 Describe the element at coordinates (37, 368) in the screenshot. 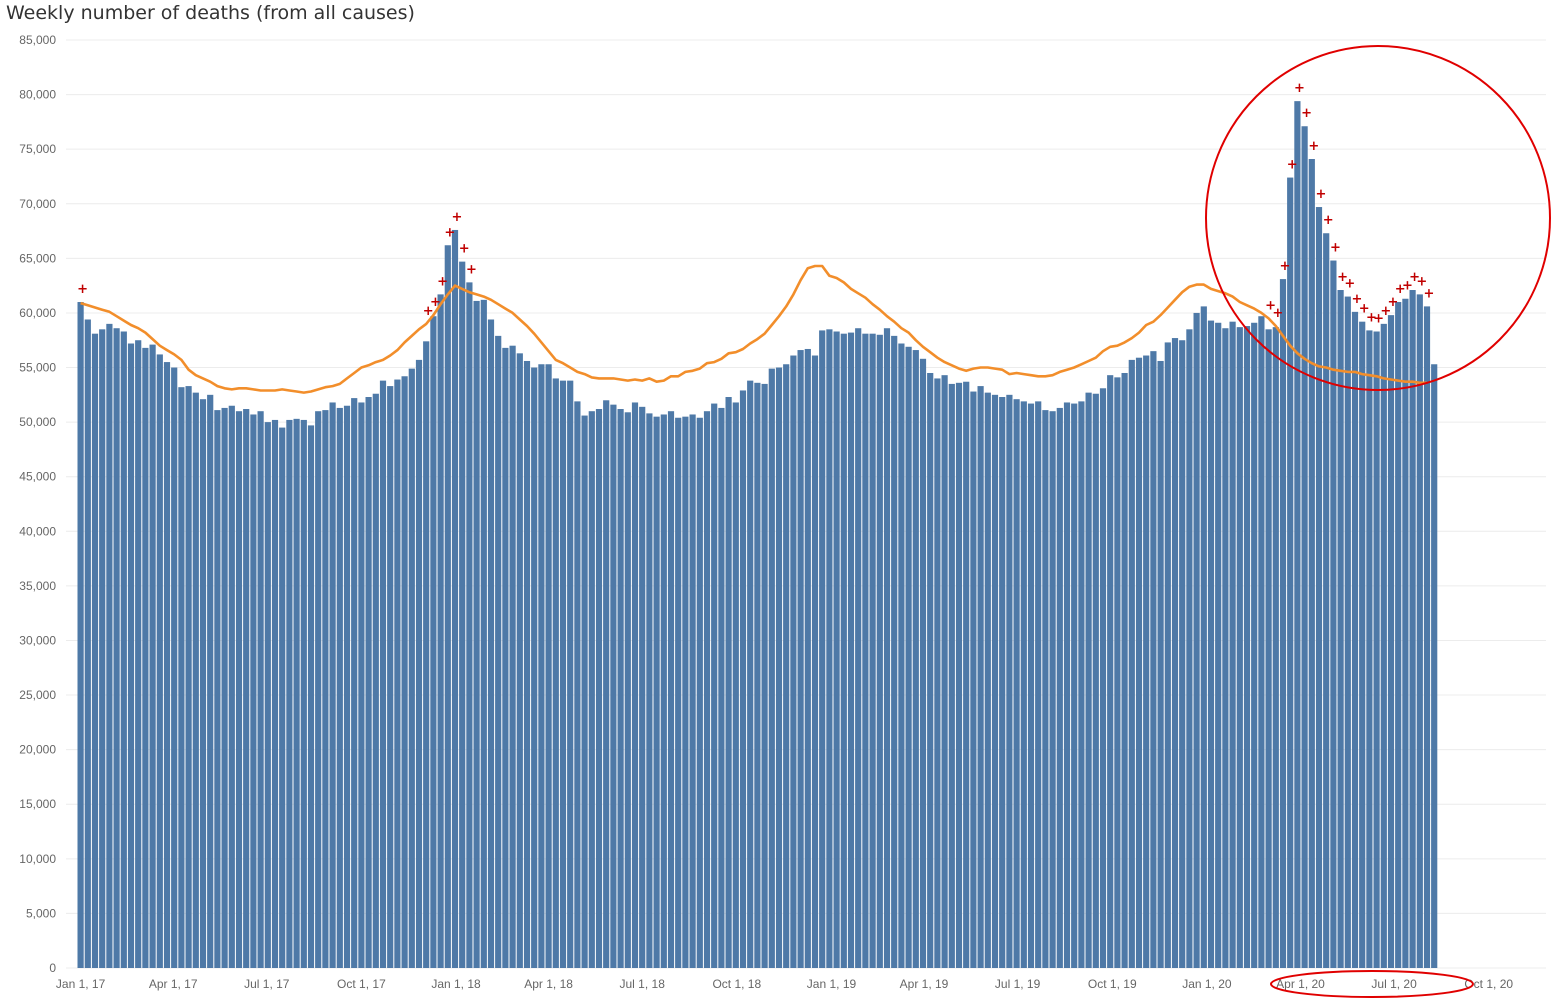

I see `y-tick-label: 55,000` at that location.